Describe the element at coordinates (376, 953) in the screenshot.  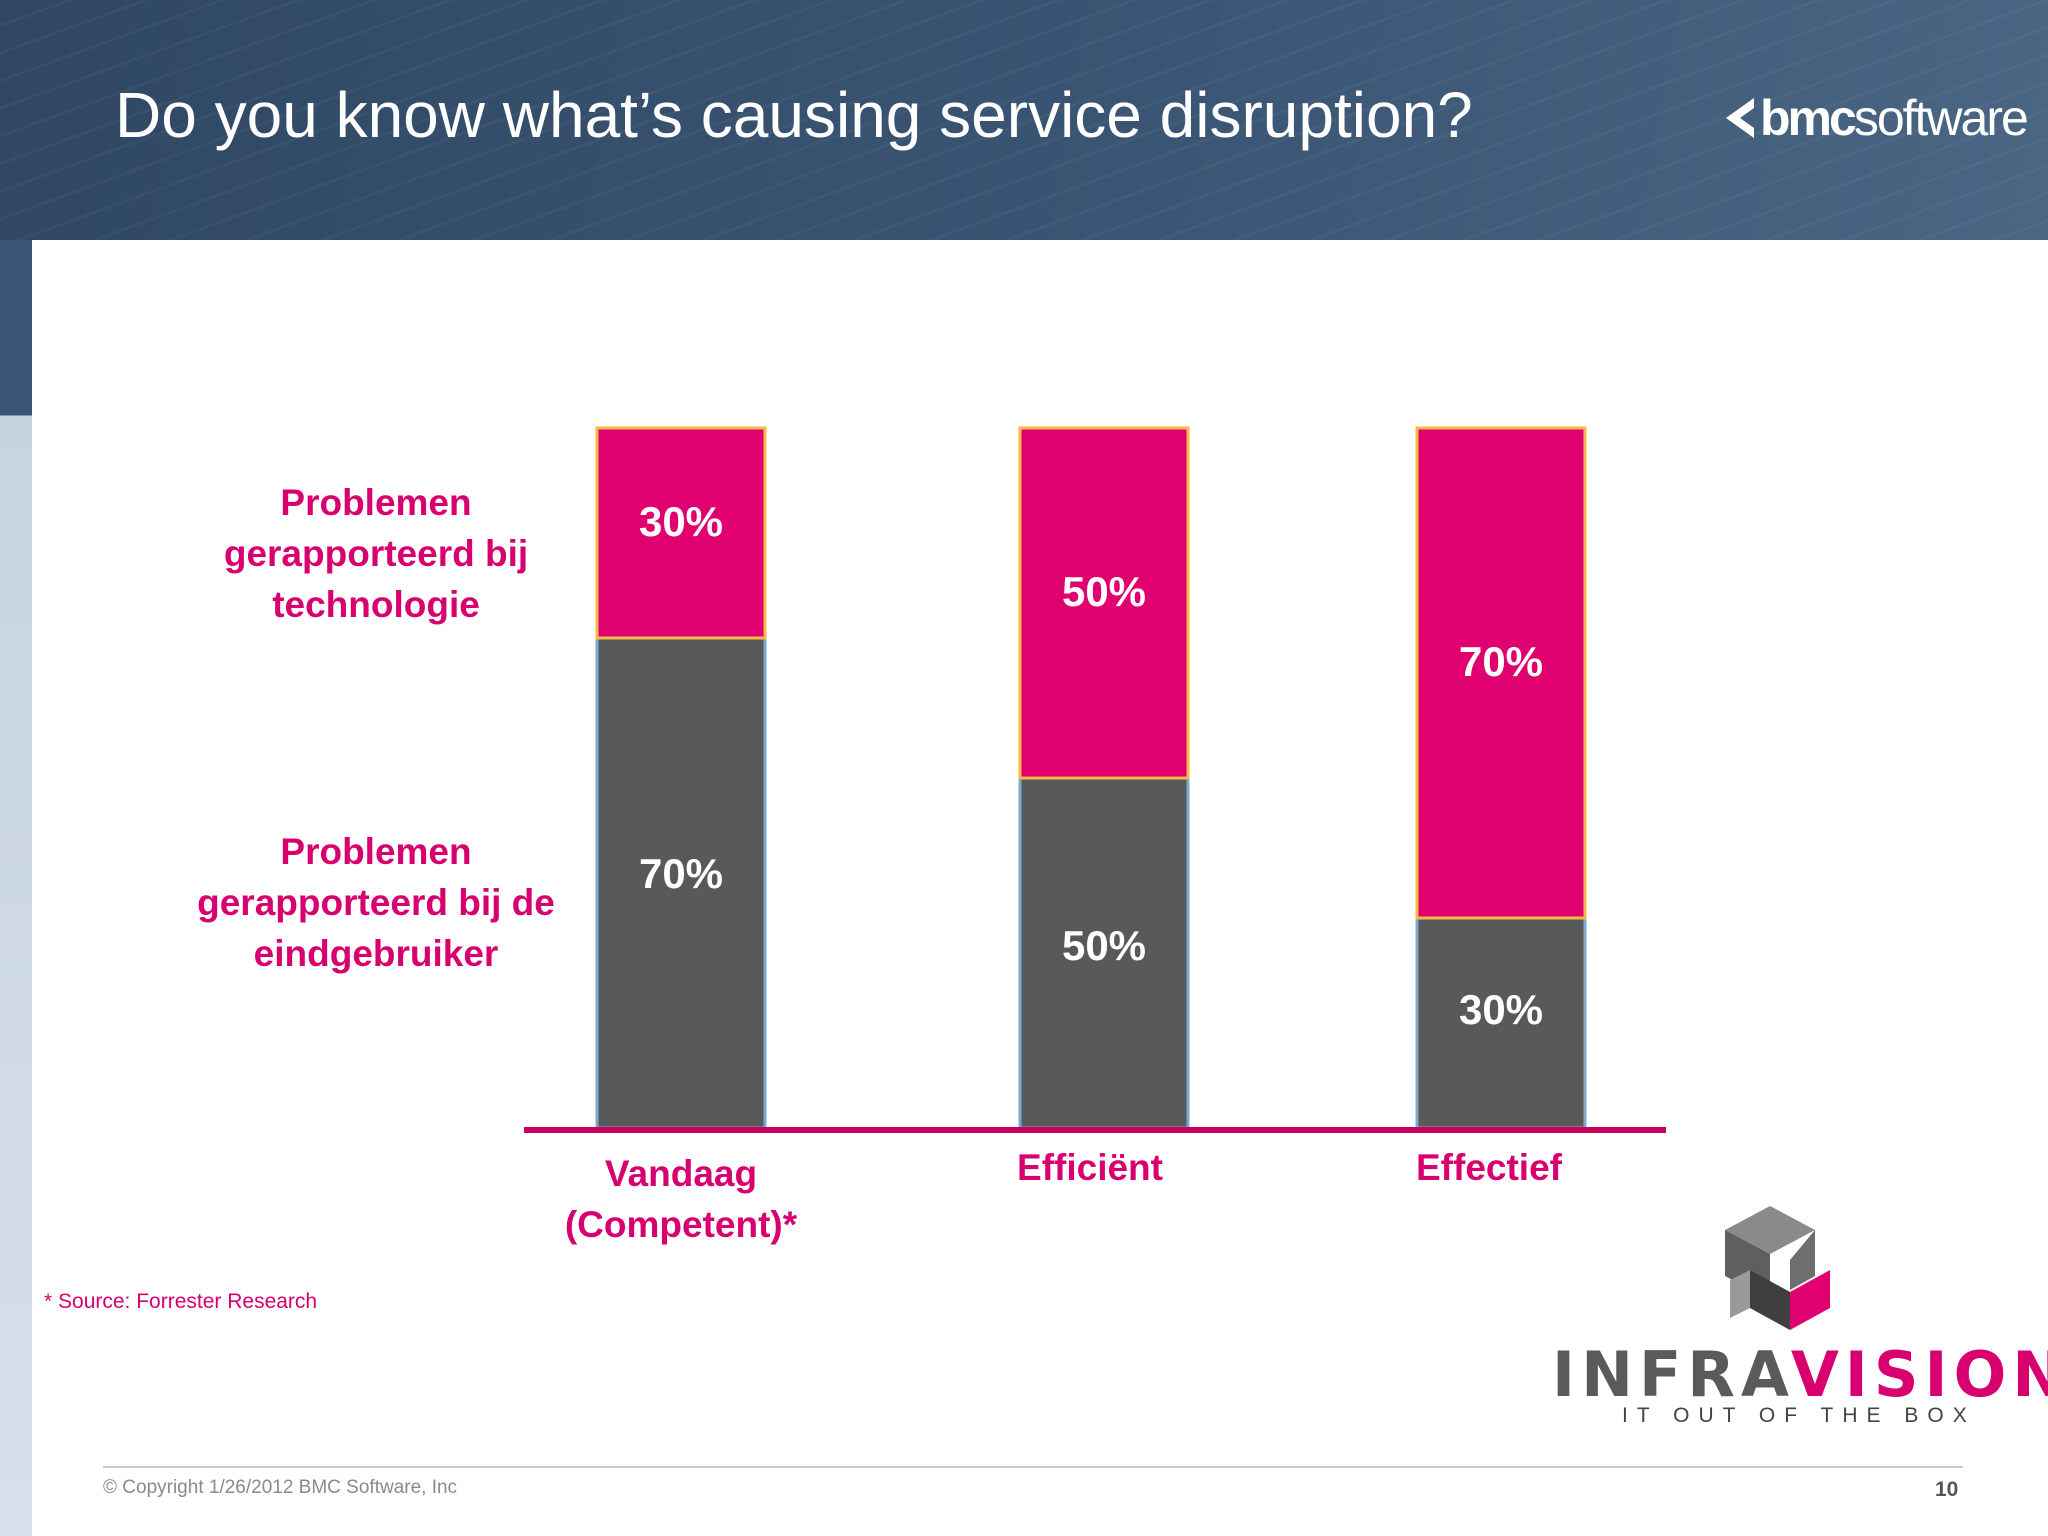
I see `legend-end-user-line: eindgebruiker` at that location.